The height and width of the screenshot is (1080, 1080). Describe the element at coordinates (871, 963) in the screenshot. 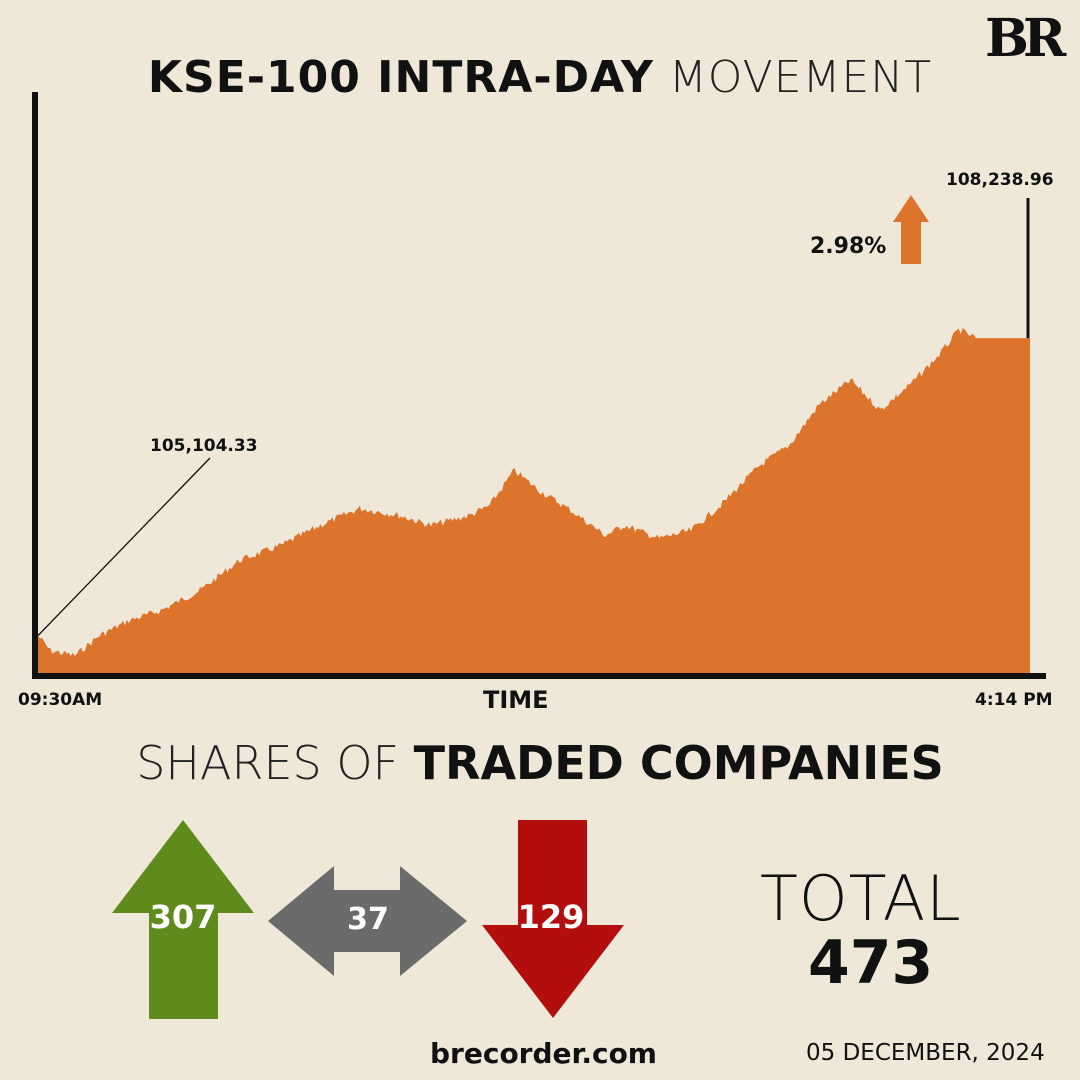

I see `total-value: 473` at that location.